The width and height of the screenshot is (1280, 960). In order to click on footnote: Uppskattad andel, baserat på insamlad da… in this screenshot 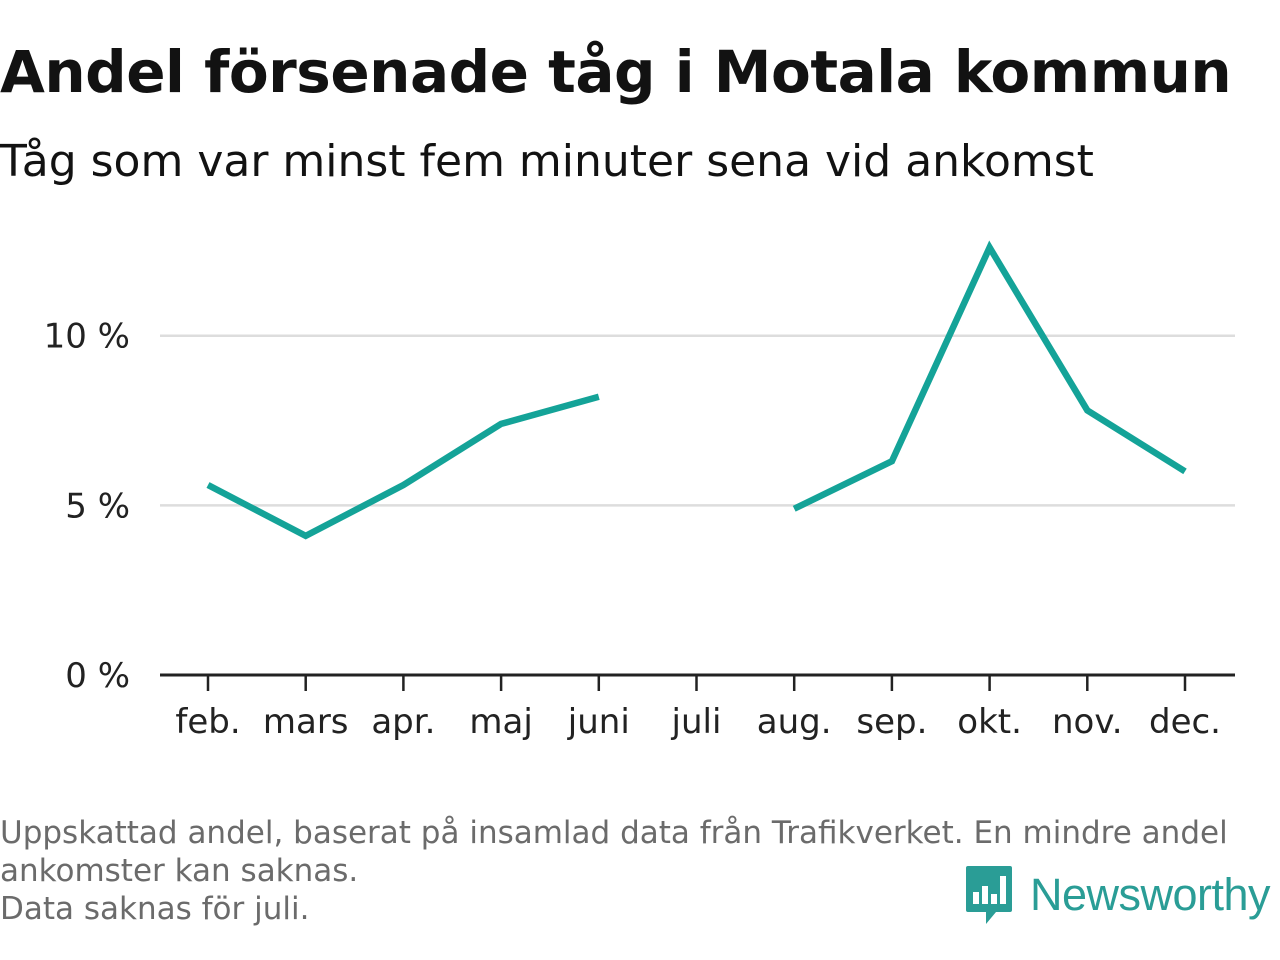, I will do `click(635, 871)`.